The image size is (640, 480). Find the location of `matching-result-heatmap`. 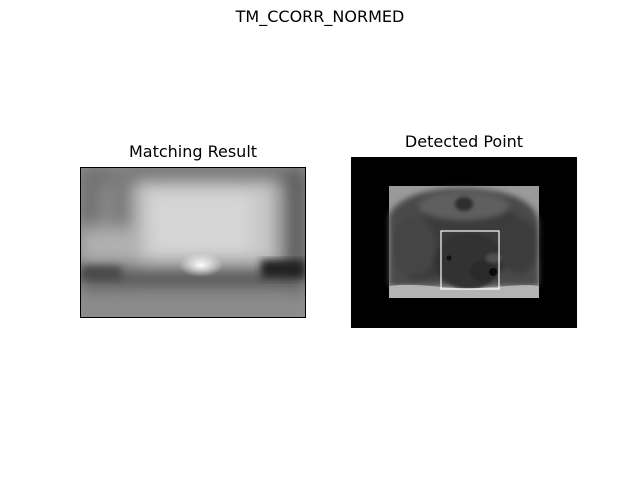

matching-result-heatmap is located at coordinates (193, 242).